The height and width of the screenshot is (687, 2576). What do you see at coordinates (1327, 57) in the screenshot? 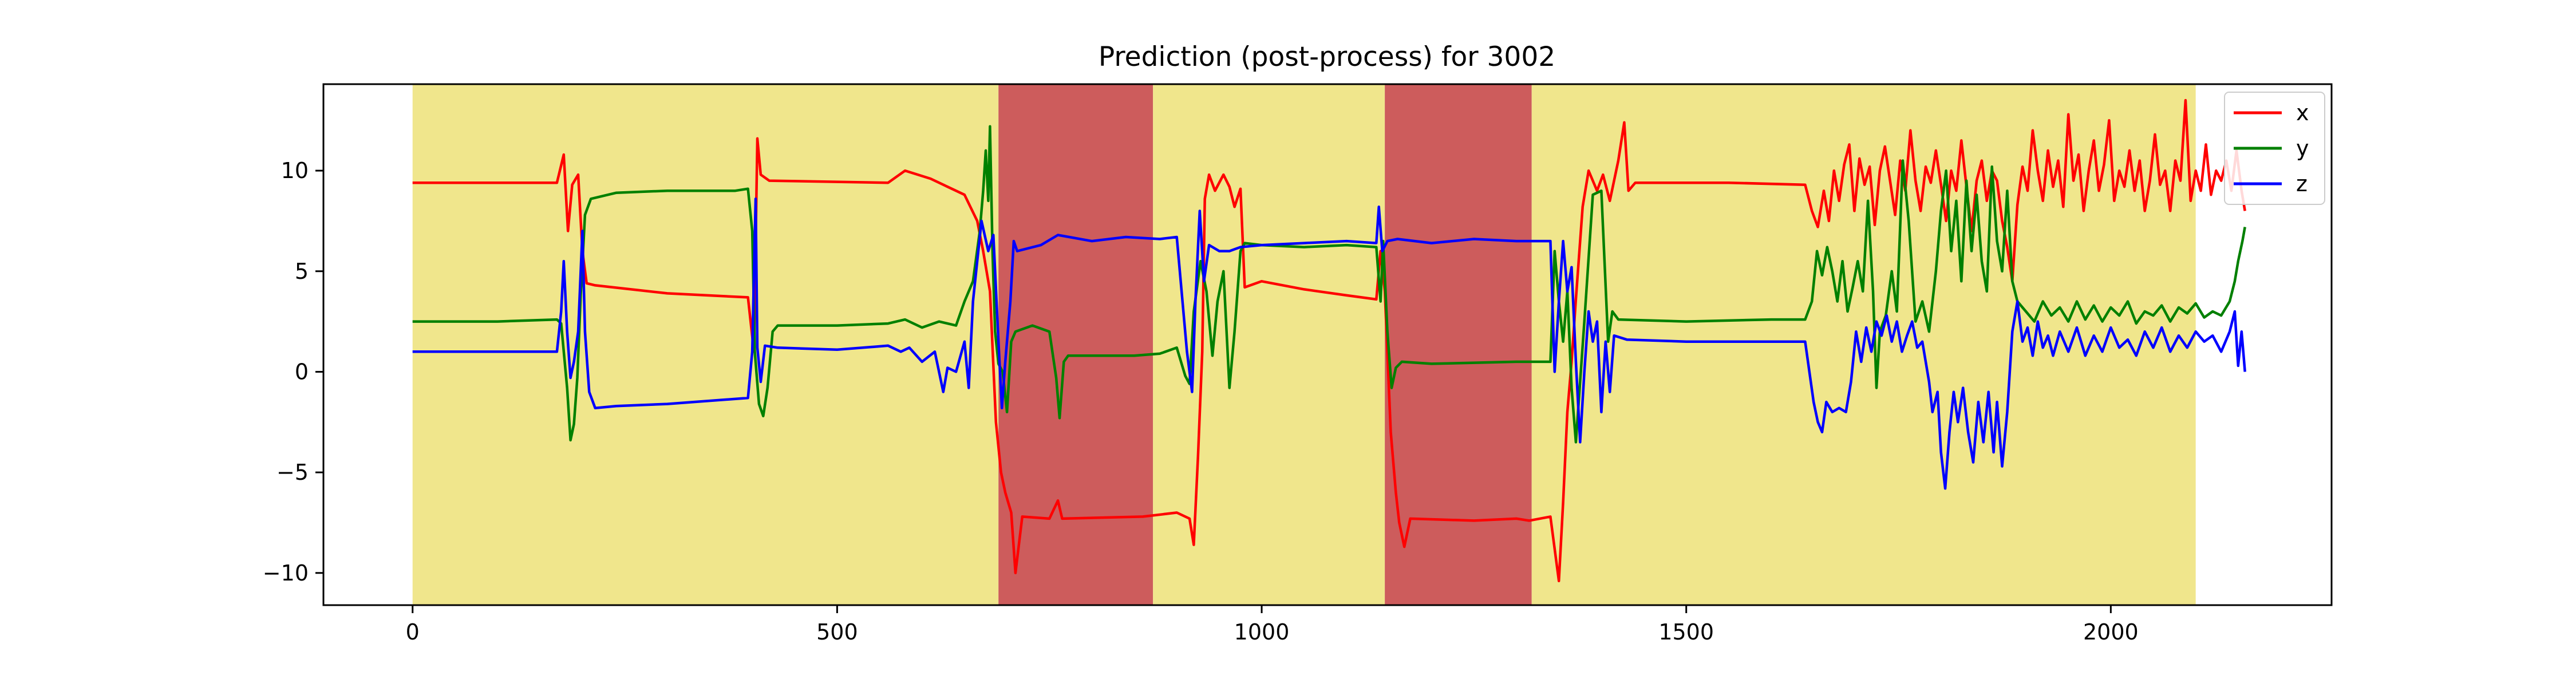
I see `chart-title: Prediction (post-process) for 3002` at bounding box center [1327, 57].